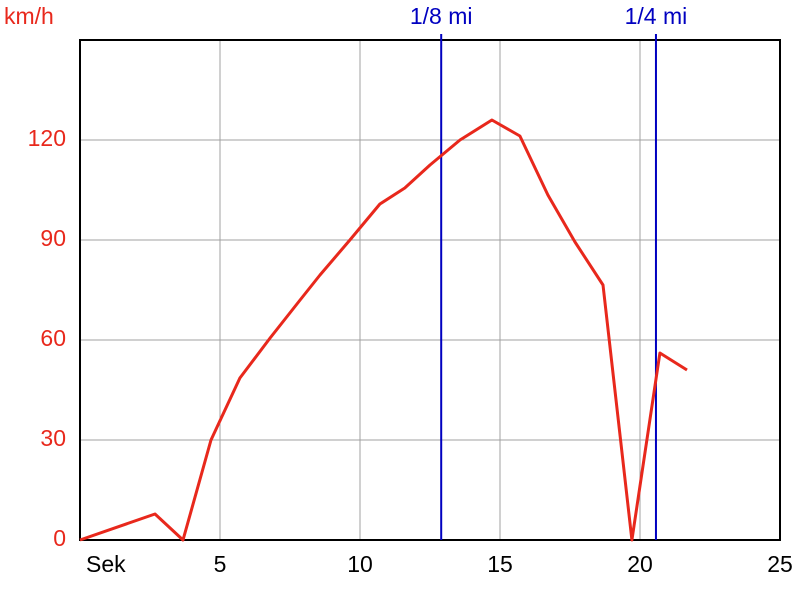 The width and height of the screenshot is (800, 600). I want to click on x-tick-label: 5, so click(220, 564).